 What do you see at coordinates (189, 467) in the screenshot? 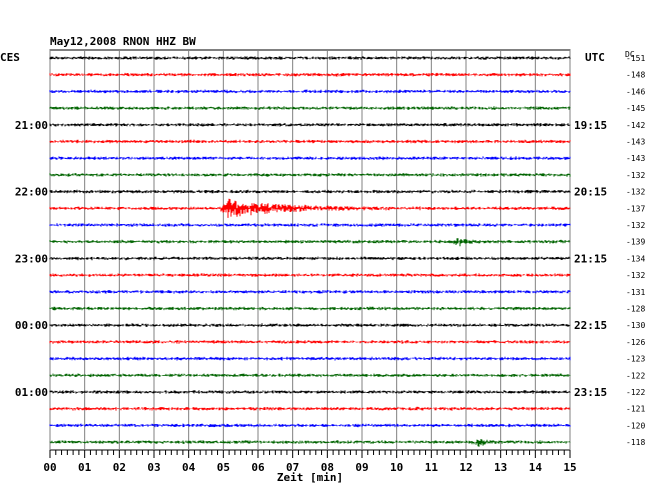
I see `x-tick-label: 04` at bounding box center [189, 467].